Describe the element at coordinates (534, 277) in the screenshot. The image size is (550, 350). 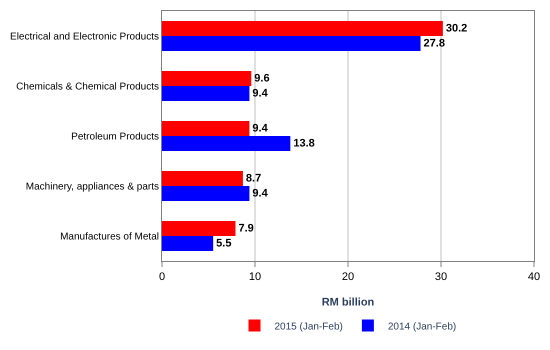
I see `x-tick-label: 40` at that location.